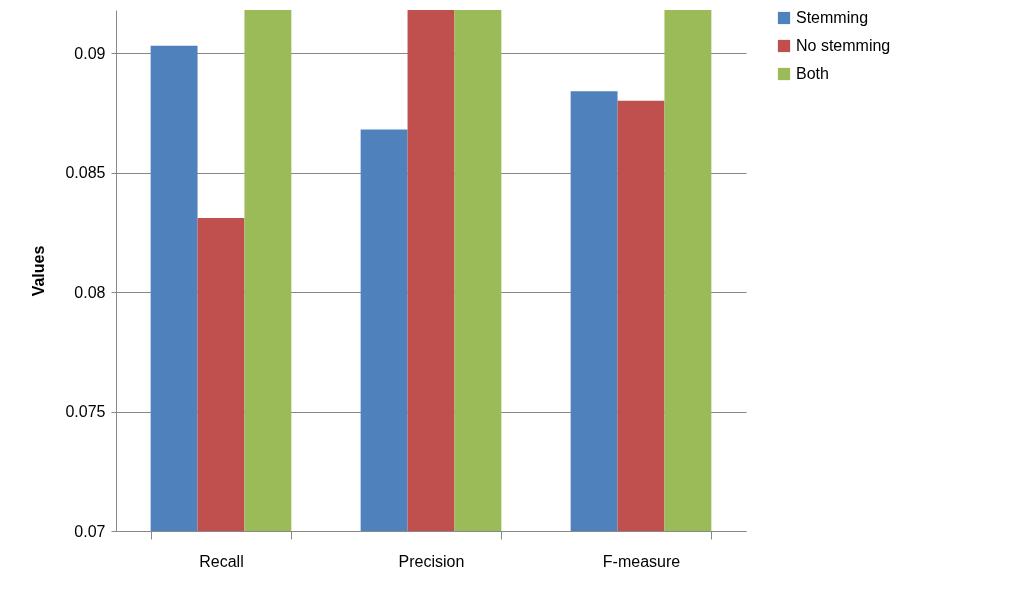 Image resolution: width=1021 pixels, height=596 pixels. What do you see at coordinates (39, 271) in the screenshot?
I see `y-axis-title: Values` at bounding box center [39, 271].